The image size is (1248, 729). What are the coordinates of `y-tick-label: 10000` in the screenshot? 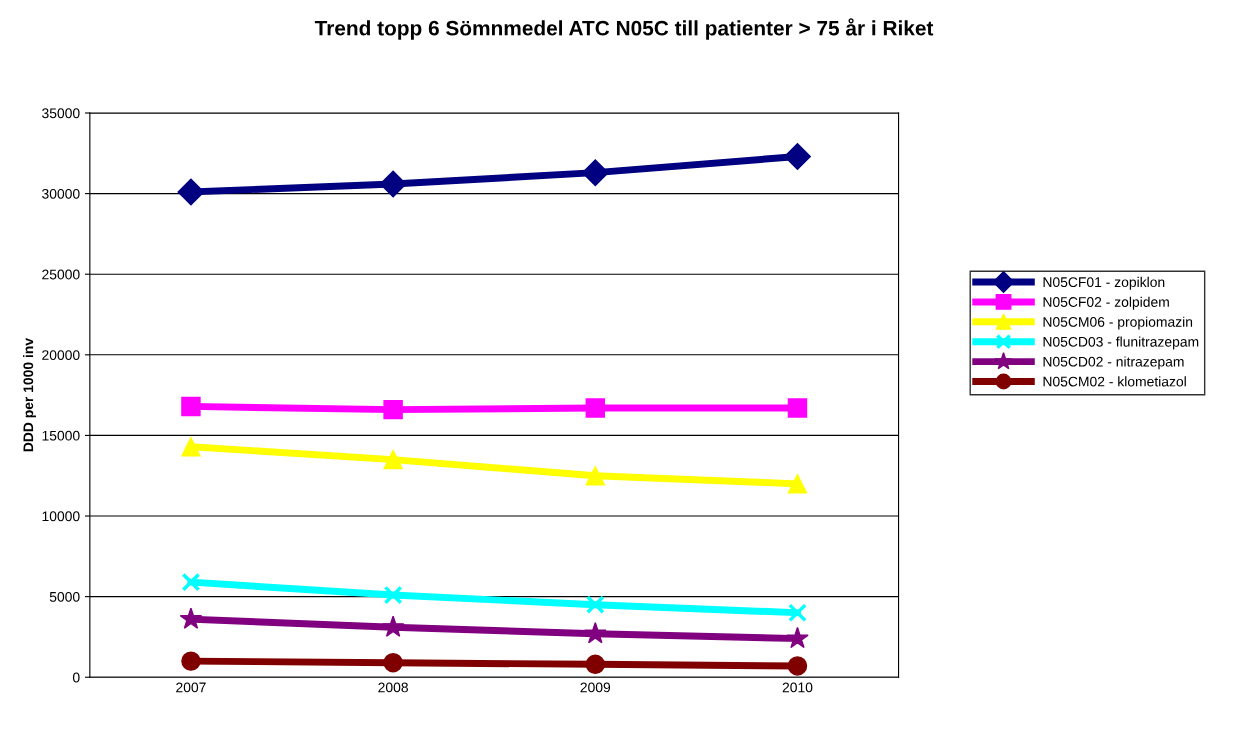 It's located at (61, 516).